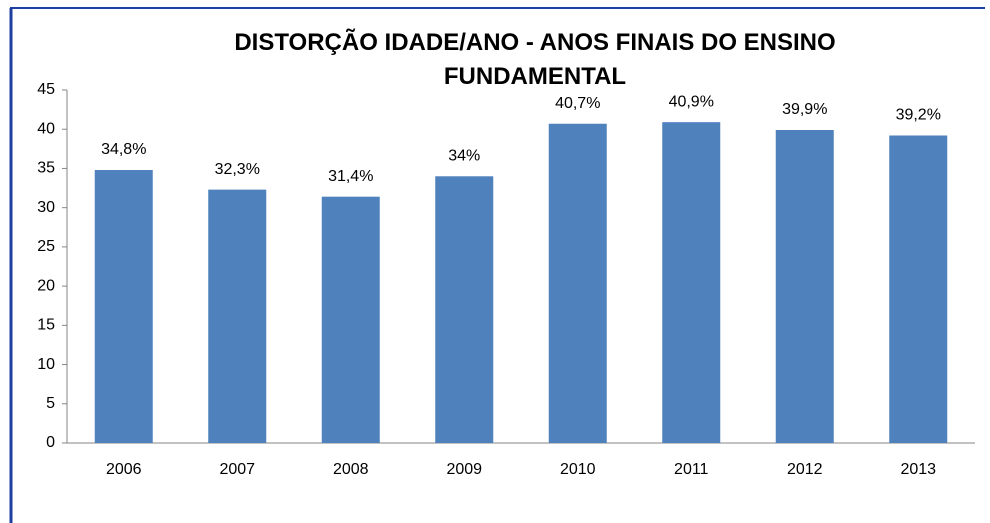  What do you see at coordinates (691, 101) in the screenshot?
I see `value-label: 40,9%` at bounding box center [691, 101].